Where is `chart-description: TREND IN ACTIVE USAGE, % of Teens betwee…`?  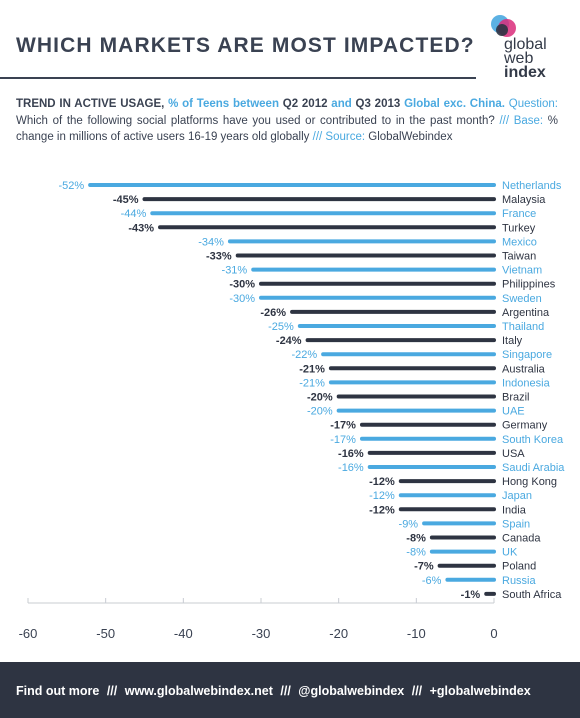
chart-description: TREND IN ACTIVE USAGE, % of Teens betwee… is located at coordinates (287, 121).